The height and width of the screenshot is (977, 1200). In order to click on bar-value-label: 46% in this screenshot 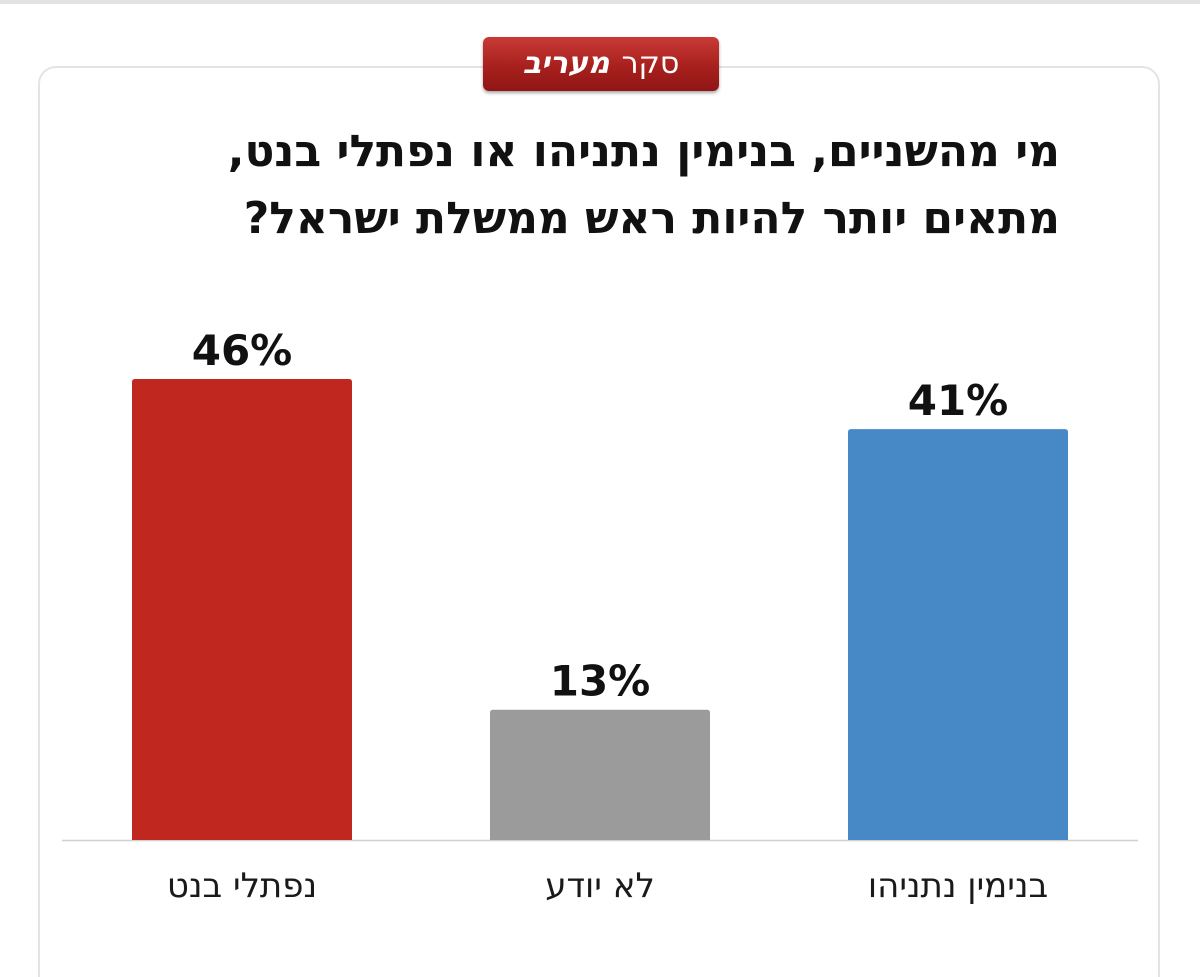, I will do `click(242, 350)`.